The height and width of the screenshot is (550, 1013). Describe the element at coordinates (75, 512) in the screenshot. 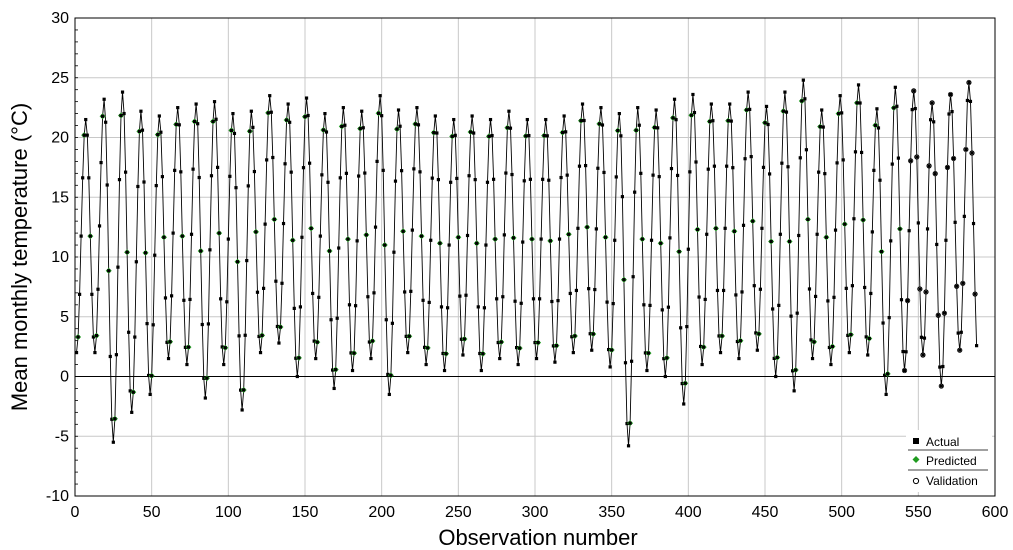

I see `x-tick-label: 0` at that location.